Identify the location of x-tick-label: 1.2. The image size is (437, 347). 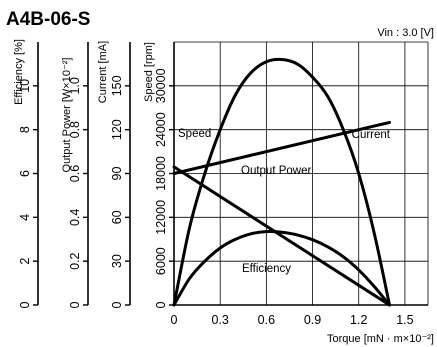
(358, 320).